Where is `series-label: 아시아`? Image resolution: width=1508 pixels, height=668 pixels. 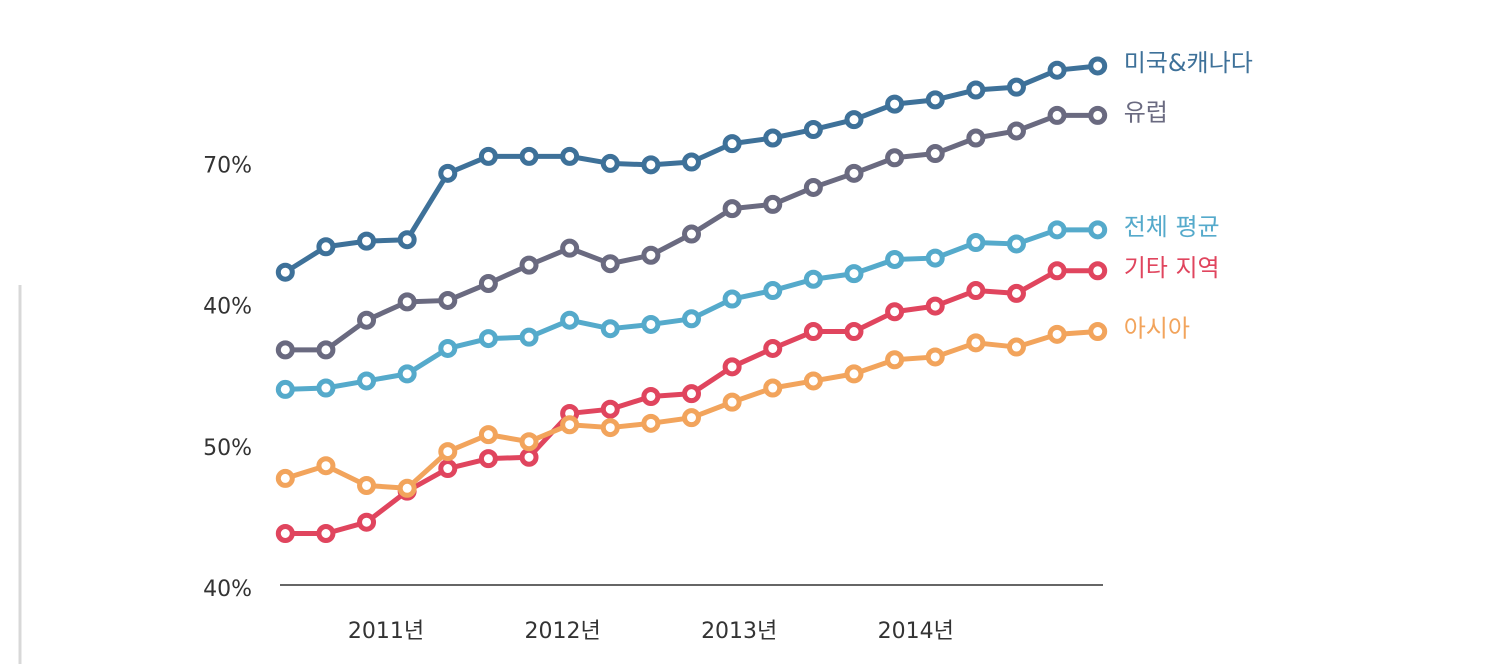 series-label: 아시아 is located at coordinates (1157, 329).